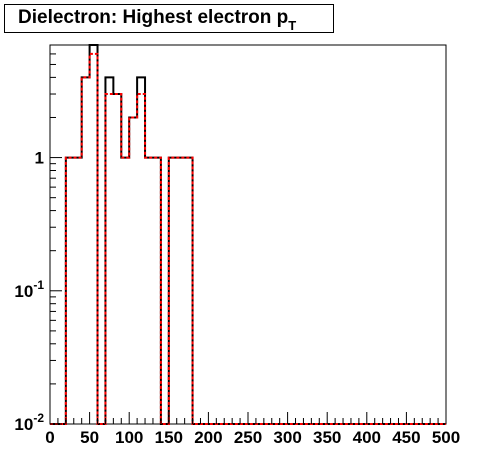 This screenshot has width=496, height=472. What do you see at coordinates (327, 437) in the screenshot?
I see `x-tick-label: 350` at bounding box center [327, 437].